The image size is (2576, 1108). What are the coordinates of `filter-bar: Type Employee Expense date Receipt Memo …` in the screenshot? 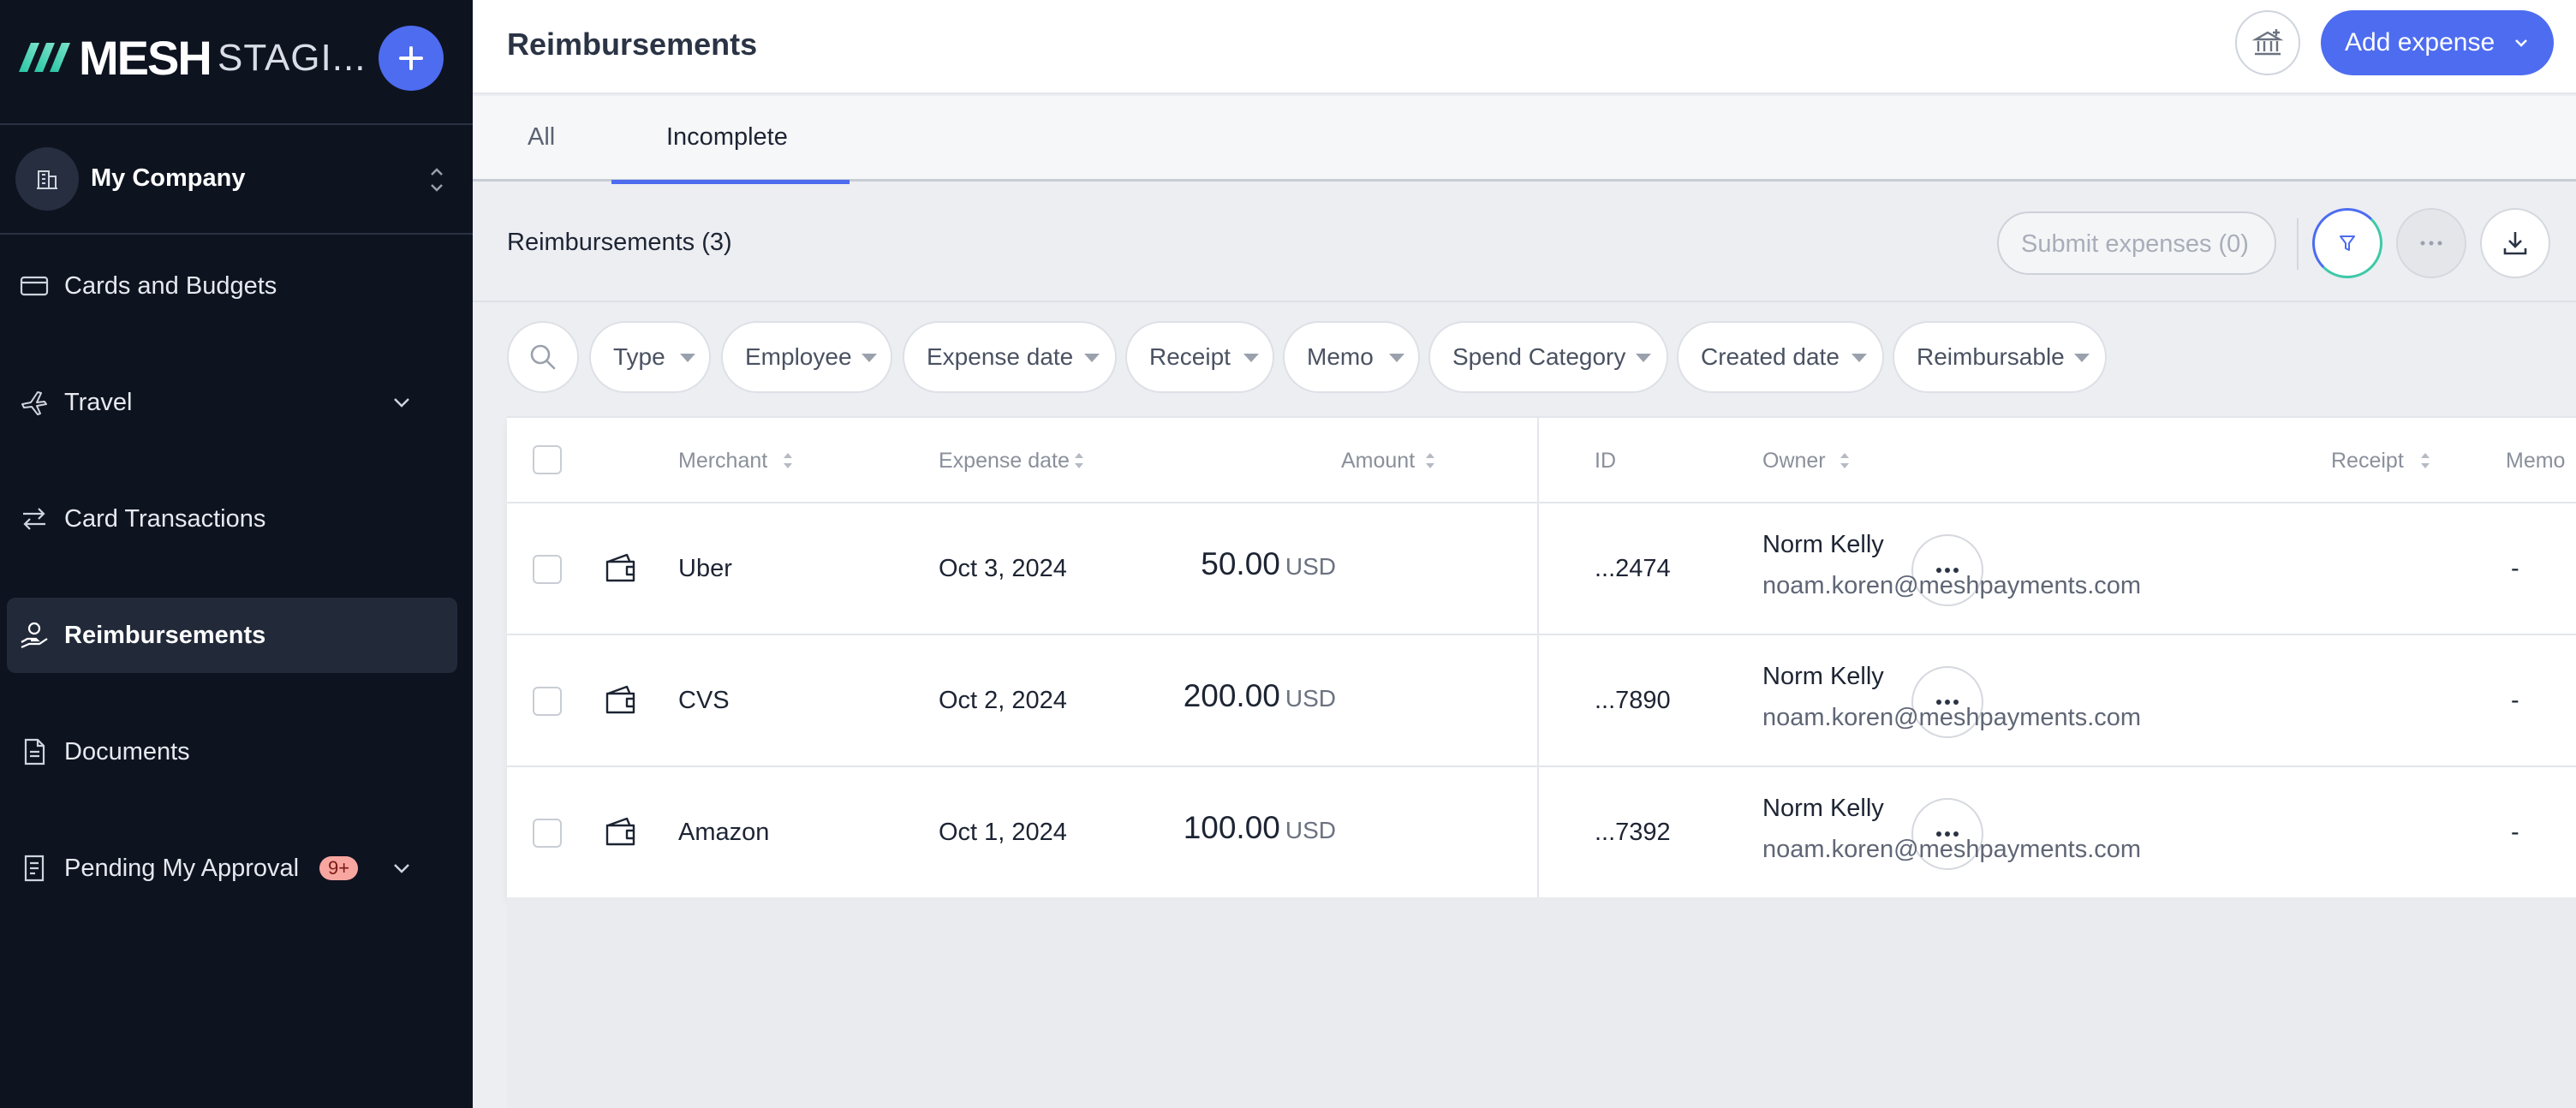 It's located at (1525, 359).